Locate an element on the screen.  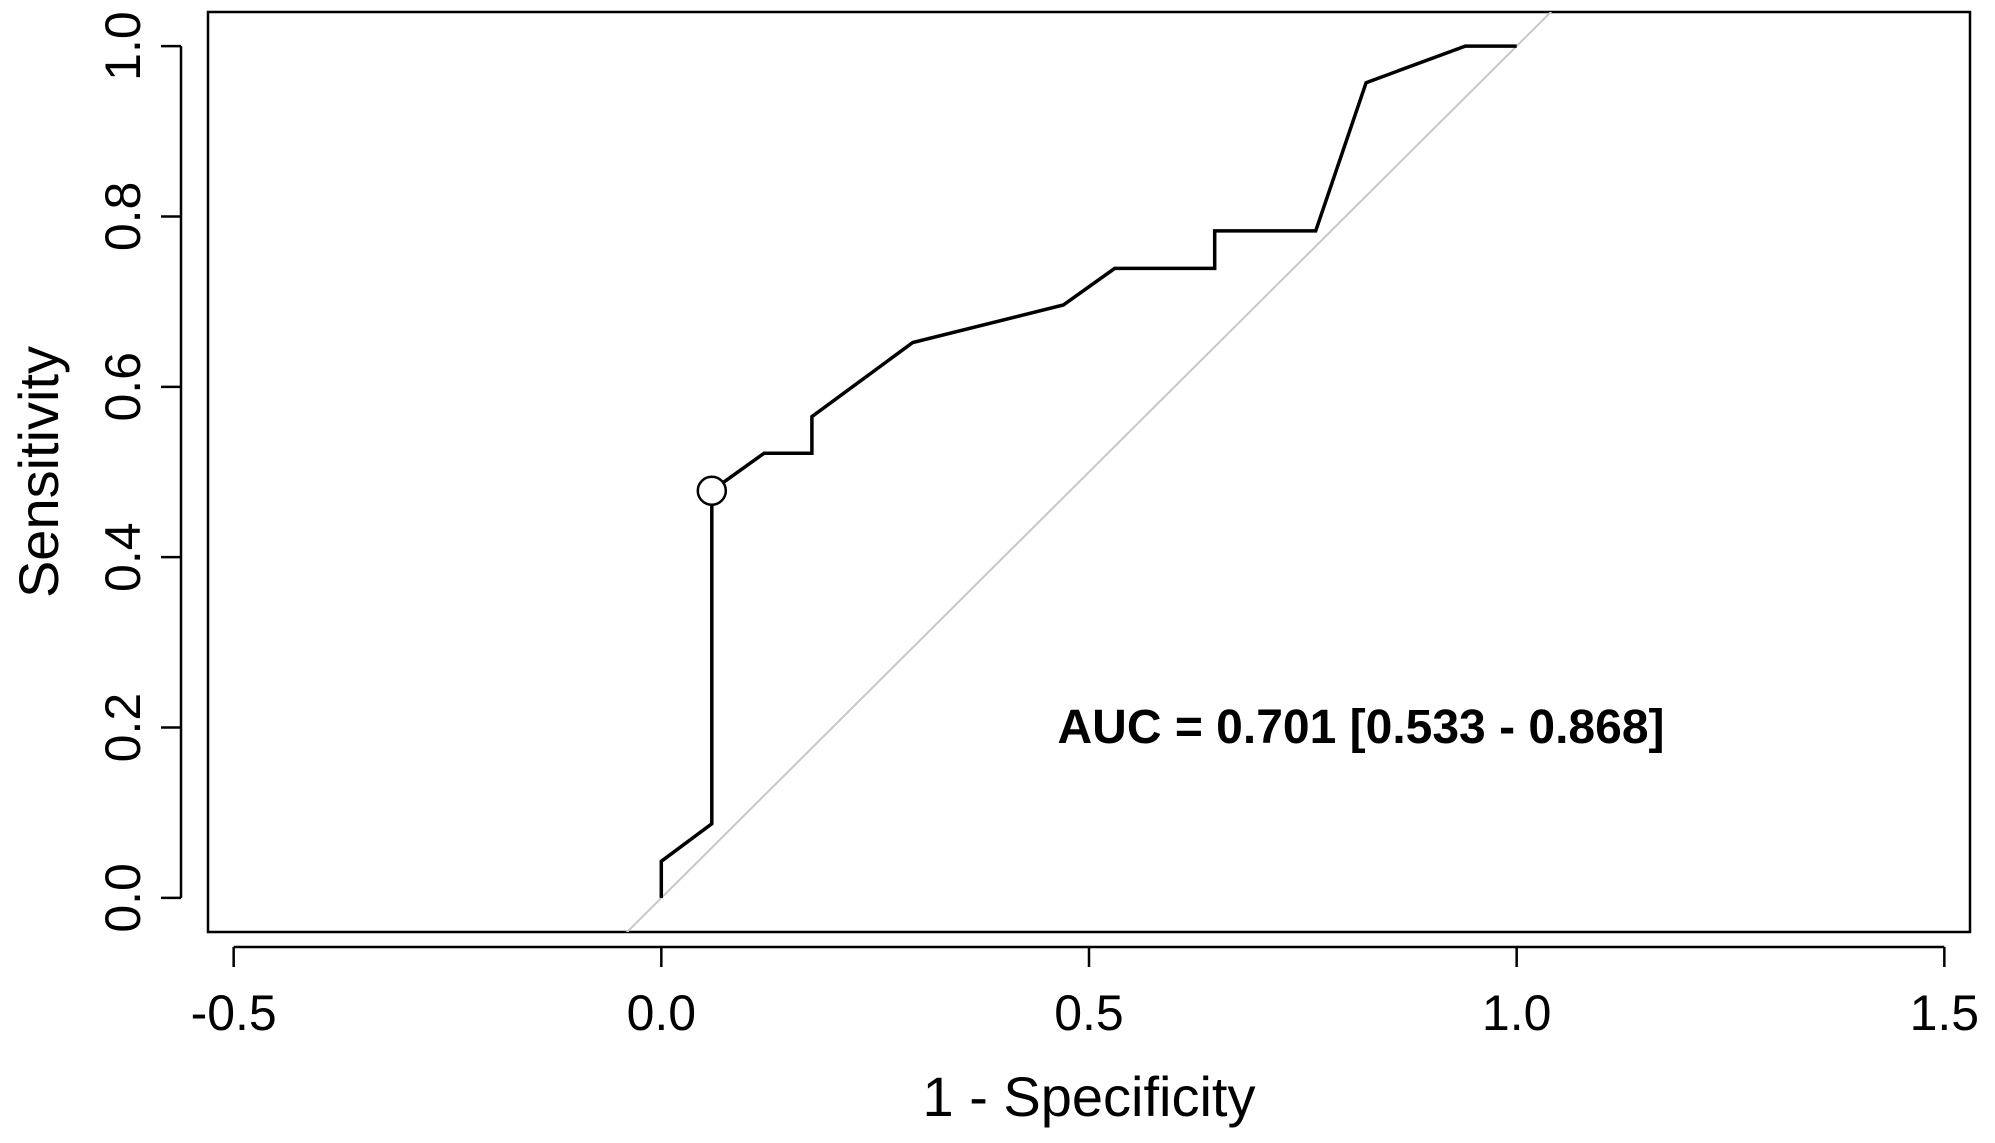
y-tick-label: 0.4 is located at coordinates (123, 557).